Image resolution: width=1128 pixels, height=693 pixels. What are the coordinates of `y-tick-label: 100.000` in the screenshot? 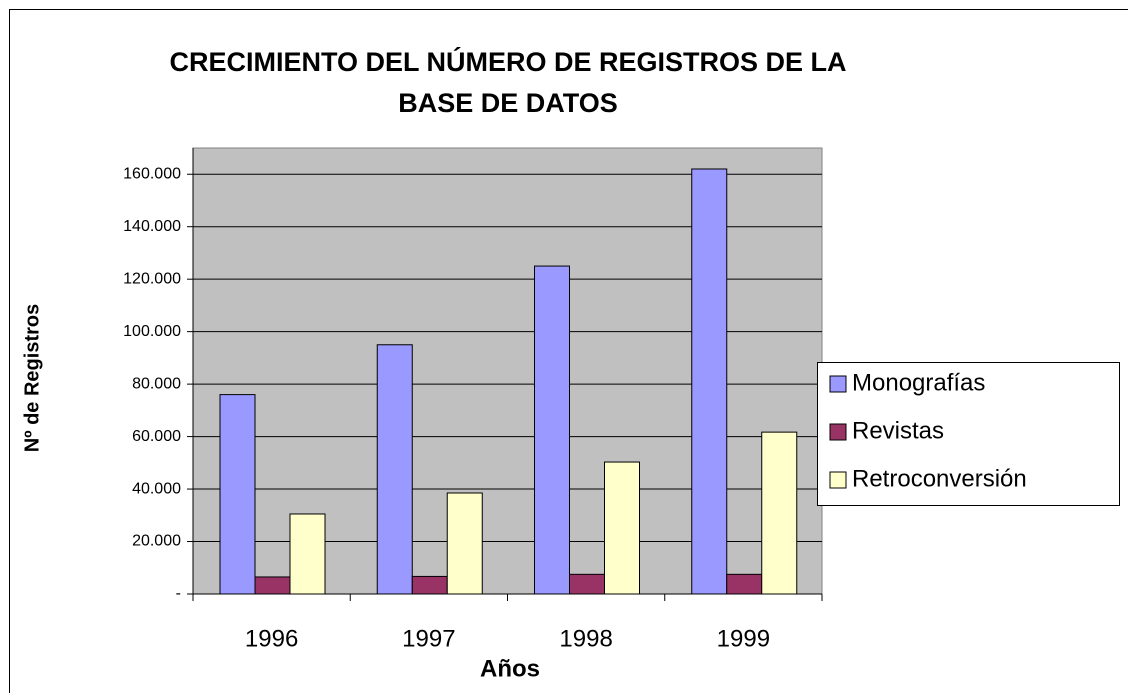 It's located at (152, 331).